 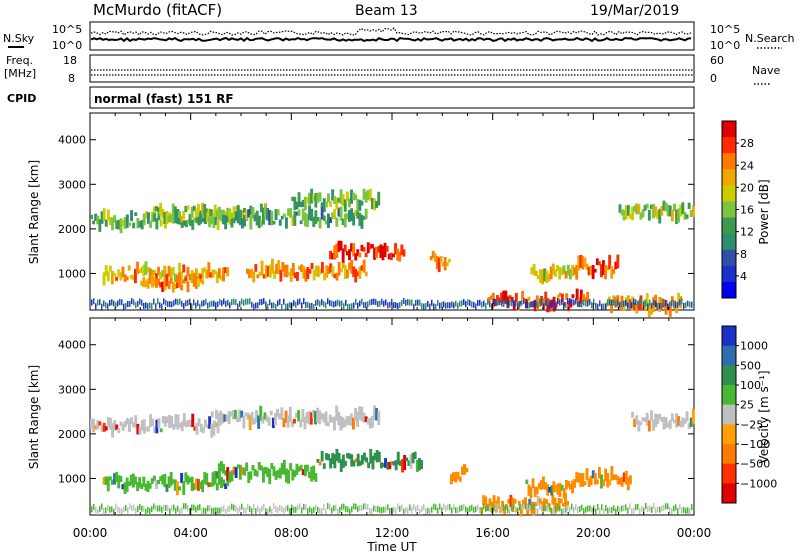 I want to click on colorbar-segment, so click(x=729, y=493).